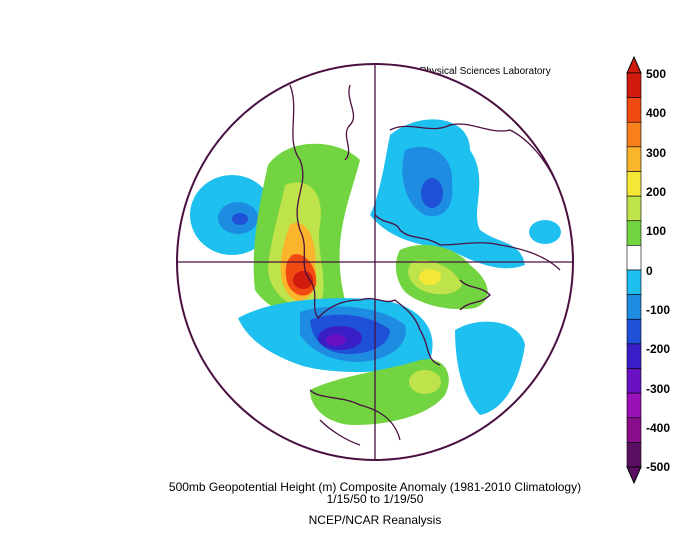 This screenshot has height=542, width=700. Describe the element at coordinates (656, 231) in the screenshot. I see `tick-label: 100` at that location.